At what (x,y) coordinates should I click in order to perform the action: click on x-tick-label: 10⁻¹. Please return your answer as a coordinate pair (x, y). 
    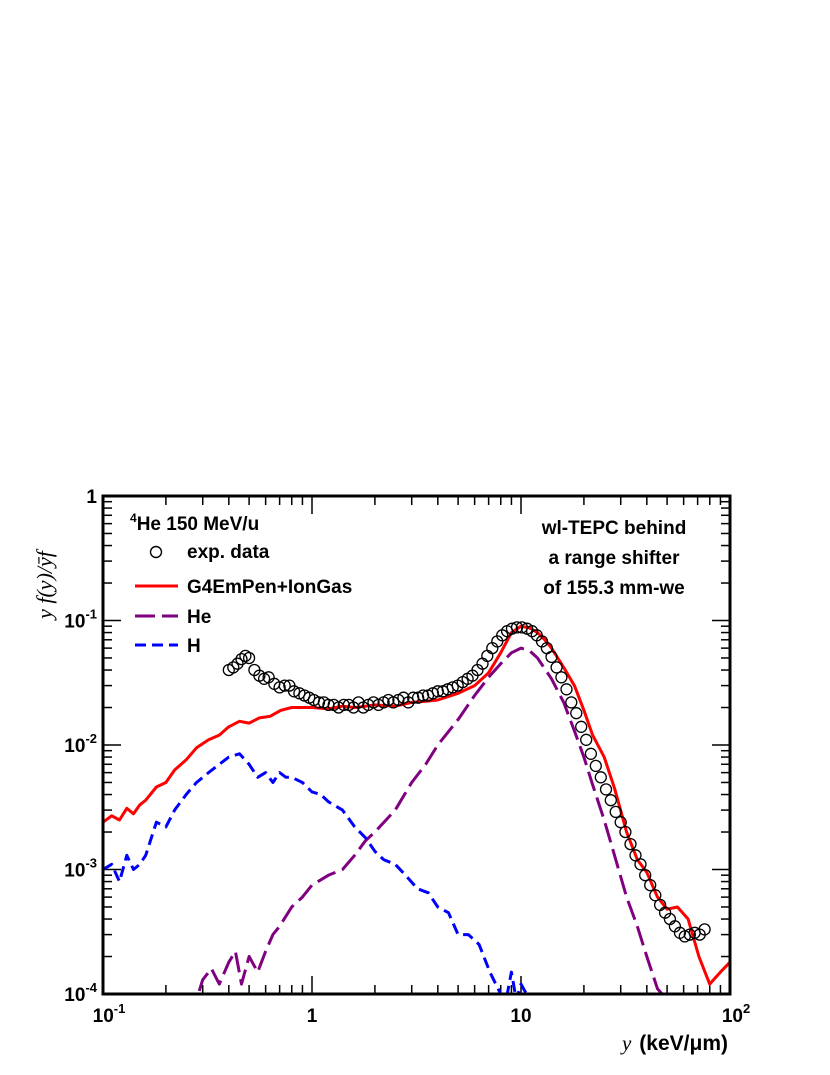
    Looking at the image, I should click on (109, 1014).